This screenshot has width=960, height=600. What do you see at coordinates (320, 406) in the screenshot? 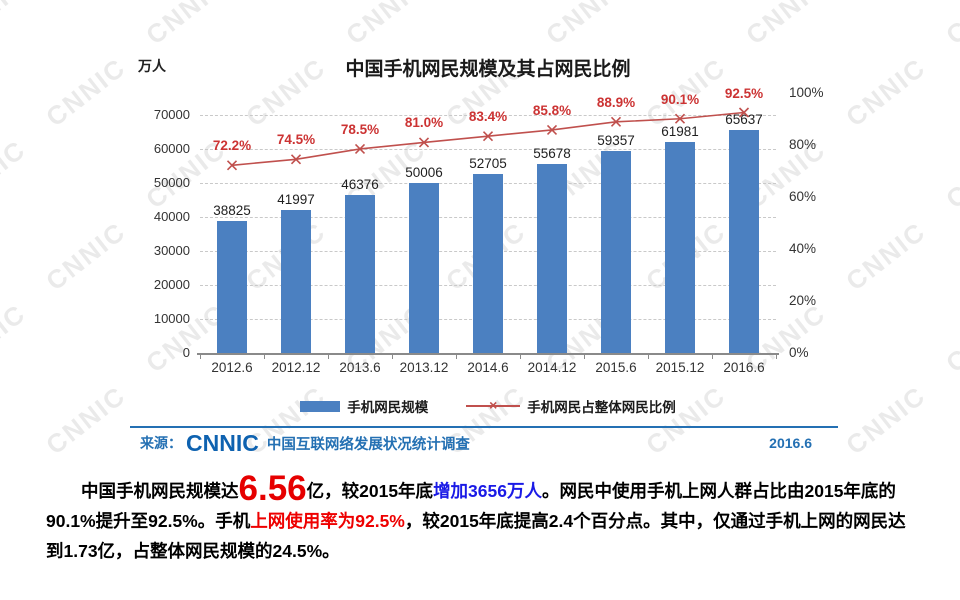
I see `bar-series-swatch-icon` at bounding box center [320, 406].